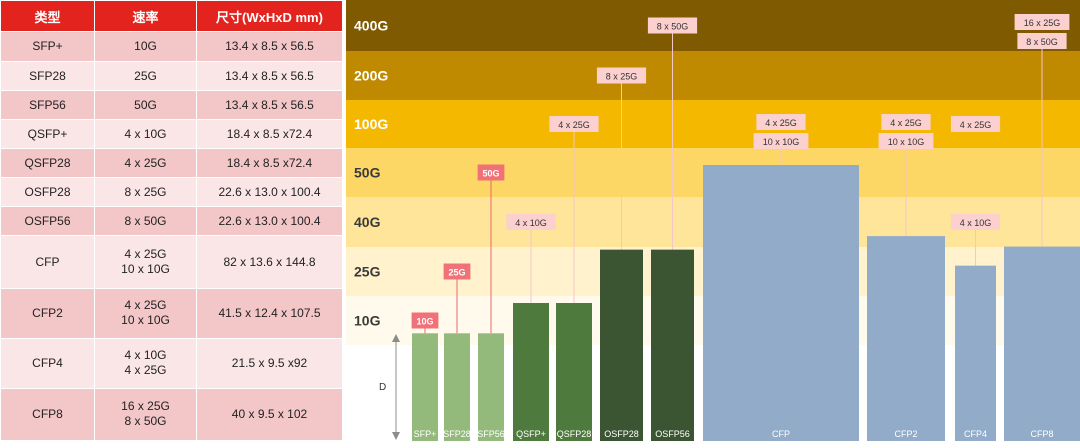 The height and width of the screenshot is (448, 1080). Describe the element at coordinates (145, 192) in the screenshot. I see `cell-rate: 8 x 25G` at that location.